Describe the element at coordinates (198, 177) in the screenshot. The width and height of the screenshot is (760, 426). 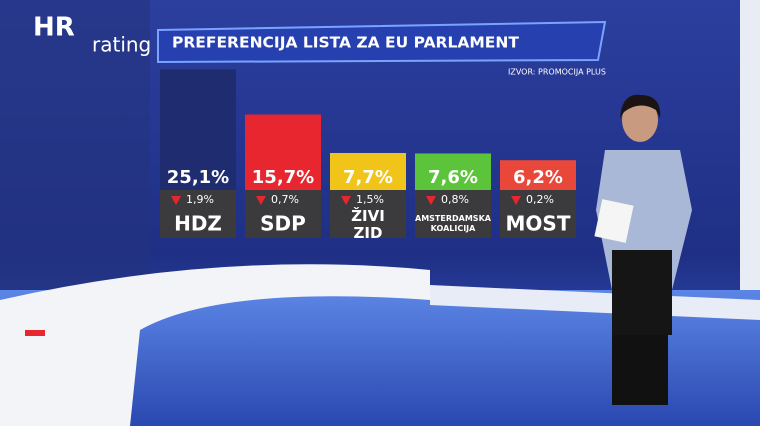
I see `value-label: 25,1%` at that location.